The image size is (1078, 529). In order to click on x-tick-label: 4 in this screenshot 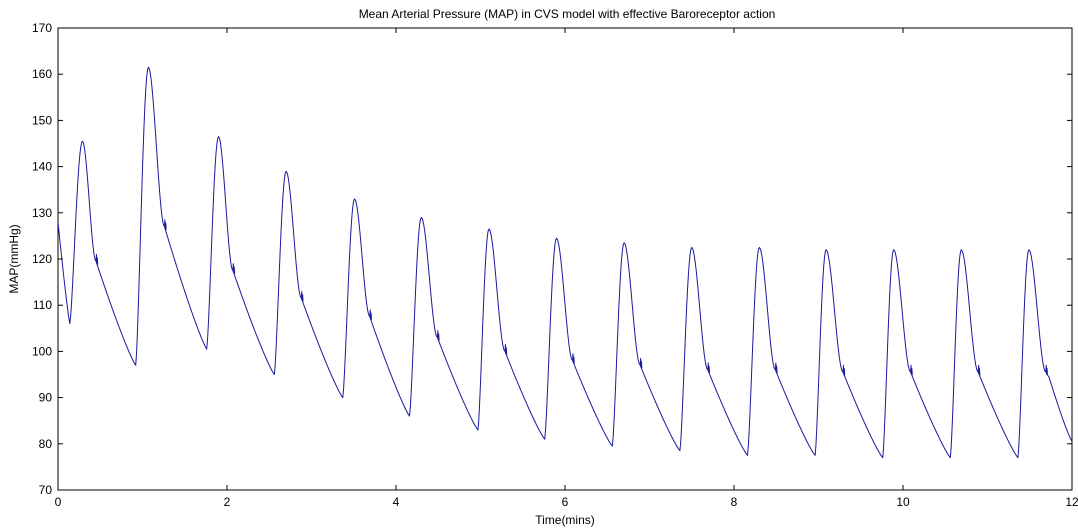, I will do `click(396, 502)`.